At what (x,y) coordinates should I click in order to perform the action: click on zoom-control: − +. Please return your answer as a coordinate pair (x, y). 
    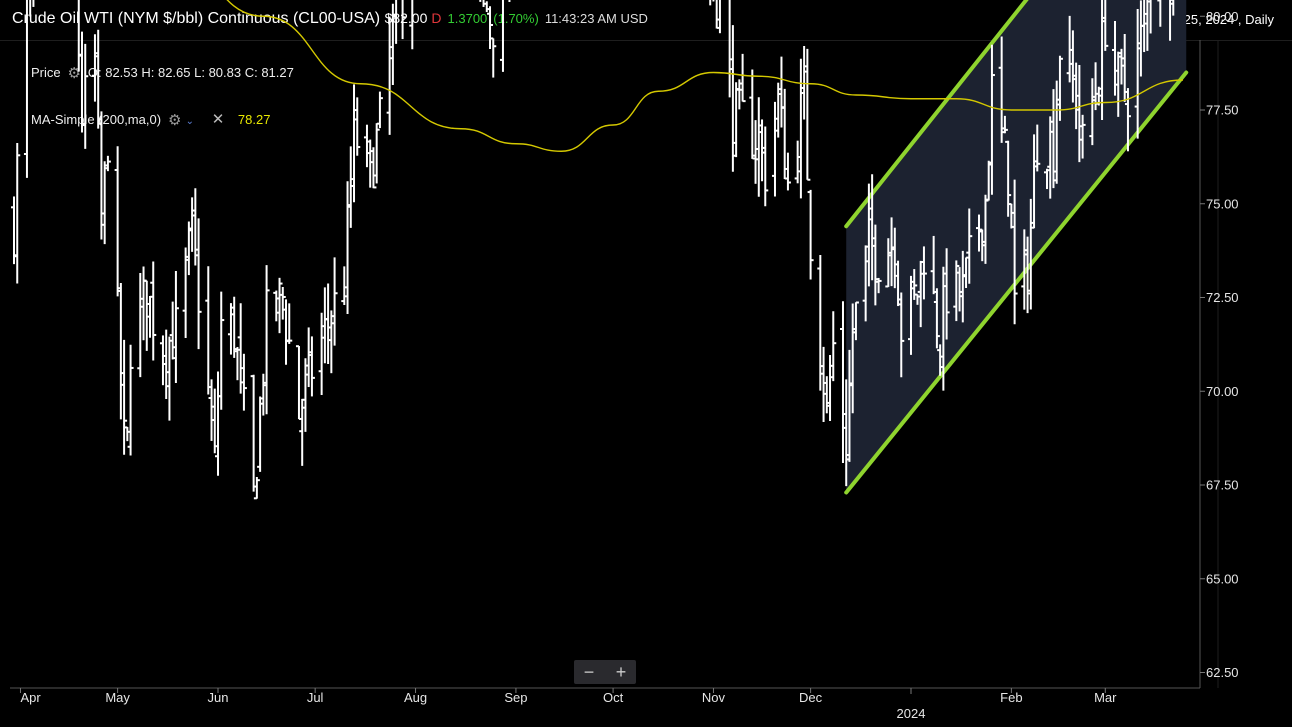
    Looking at the image, I should click on (605, 672).